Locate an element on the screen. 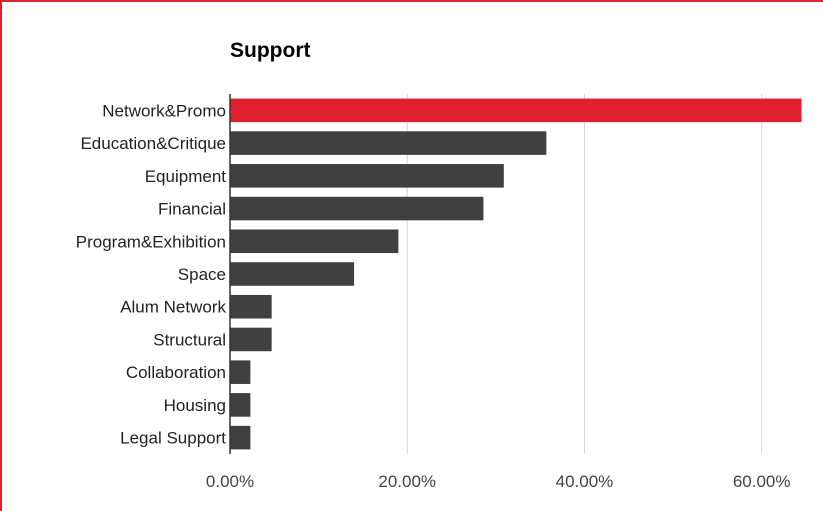 The width and height of the screenshot is (823, 511). category-label: Program&Exhibition is located at coordinates (151, 241).